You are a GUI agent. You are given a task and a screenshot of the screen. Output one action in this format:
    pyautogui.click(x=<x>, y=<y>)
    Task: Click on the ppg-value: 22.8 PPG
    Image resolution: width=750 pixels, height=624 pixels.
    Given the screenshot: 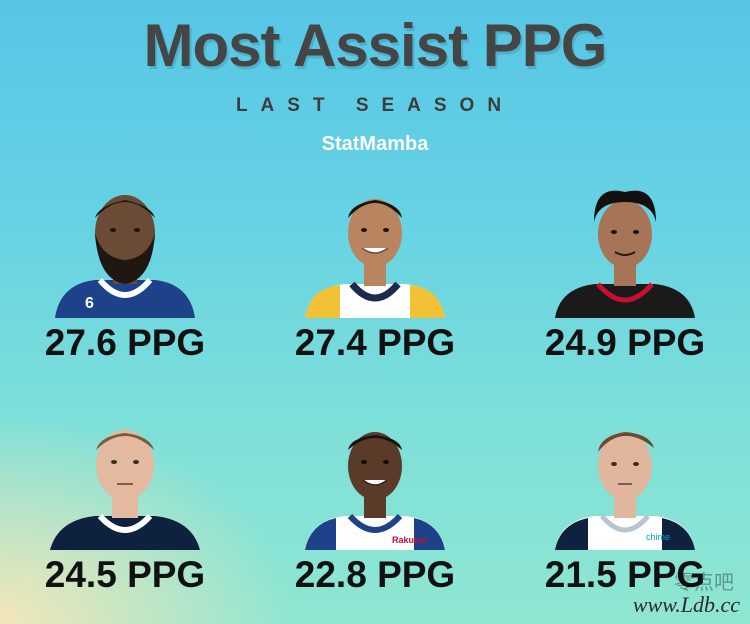 What is the action you would take?
    pyautogui.click(x=375, y=574)
    